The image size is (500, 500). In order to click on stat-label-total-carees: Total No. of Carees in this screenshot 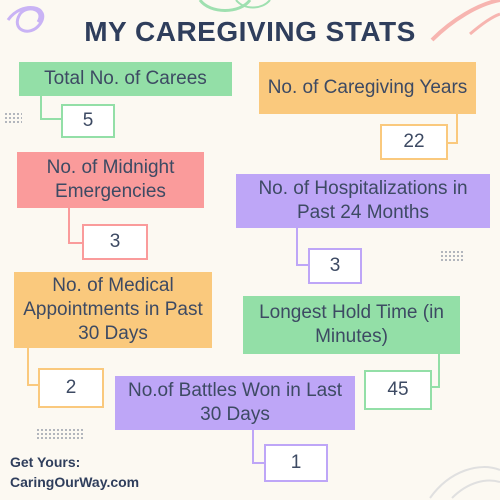, I will do `click(125, 79)`.